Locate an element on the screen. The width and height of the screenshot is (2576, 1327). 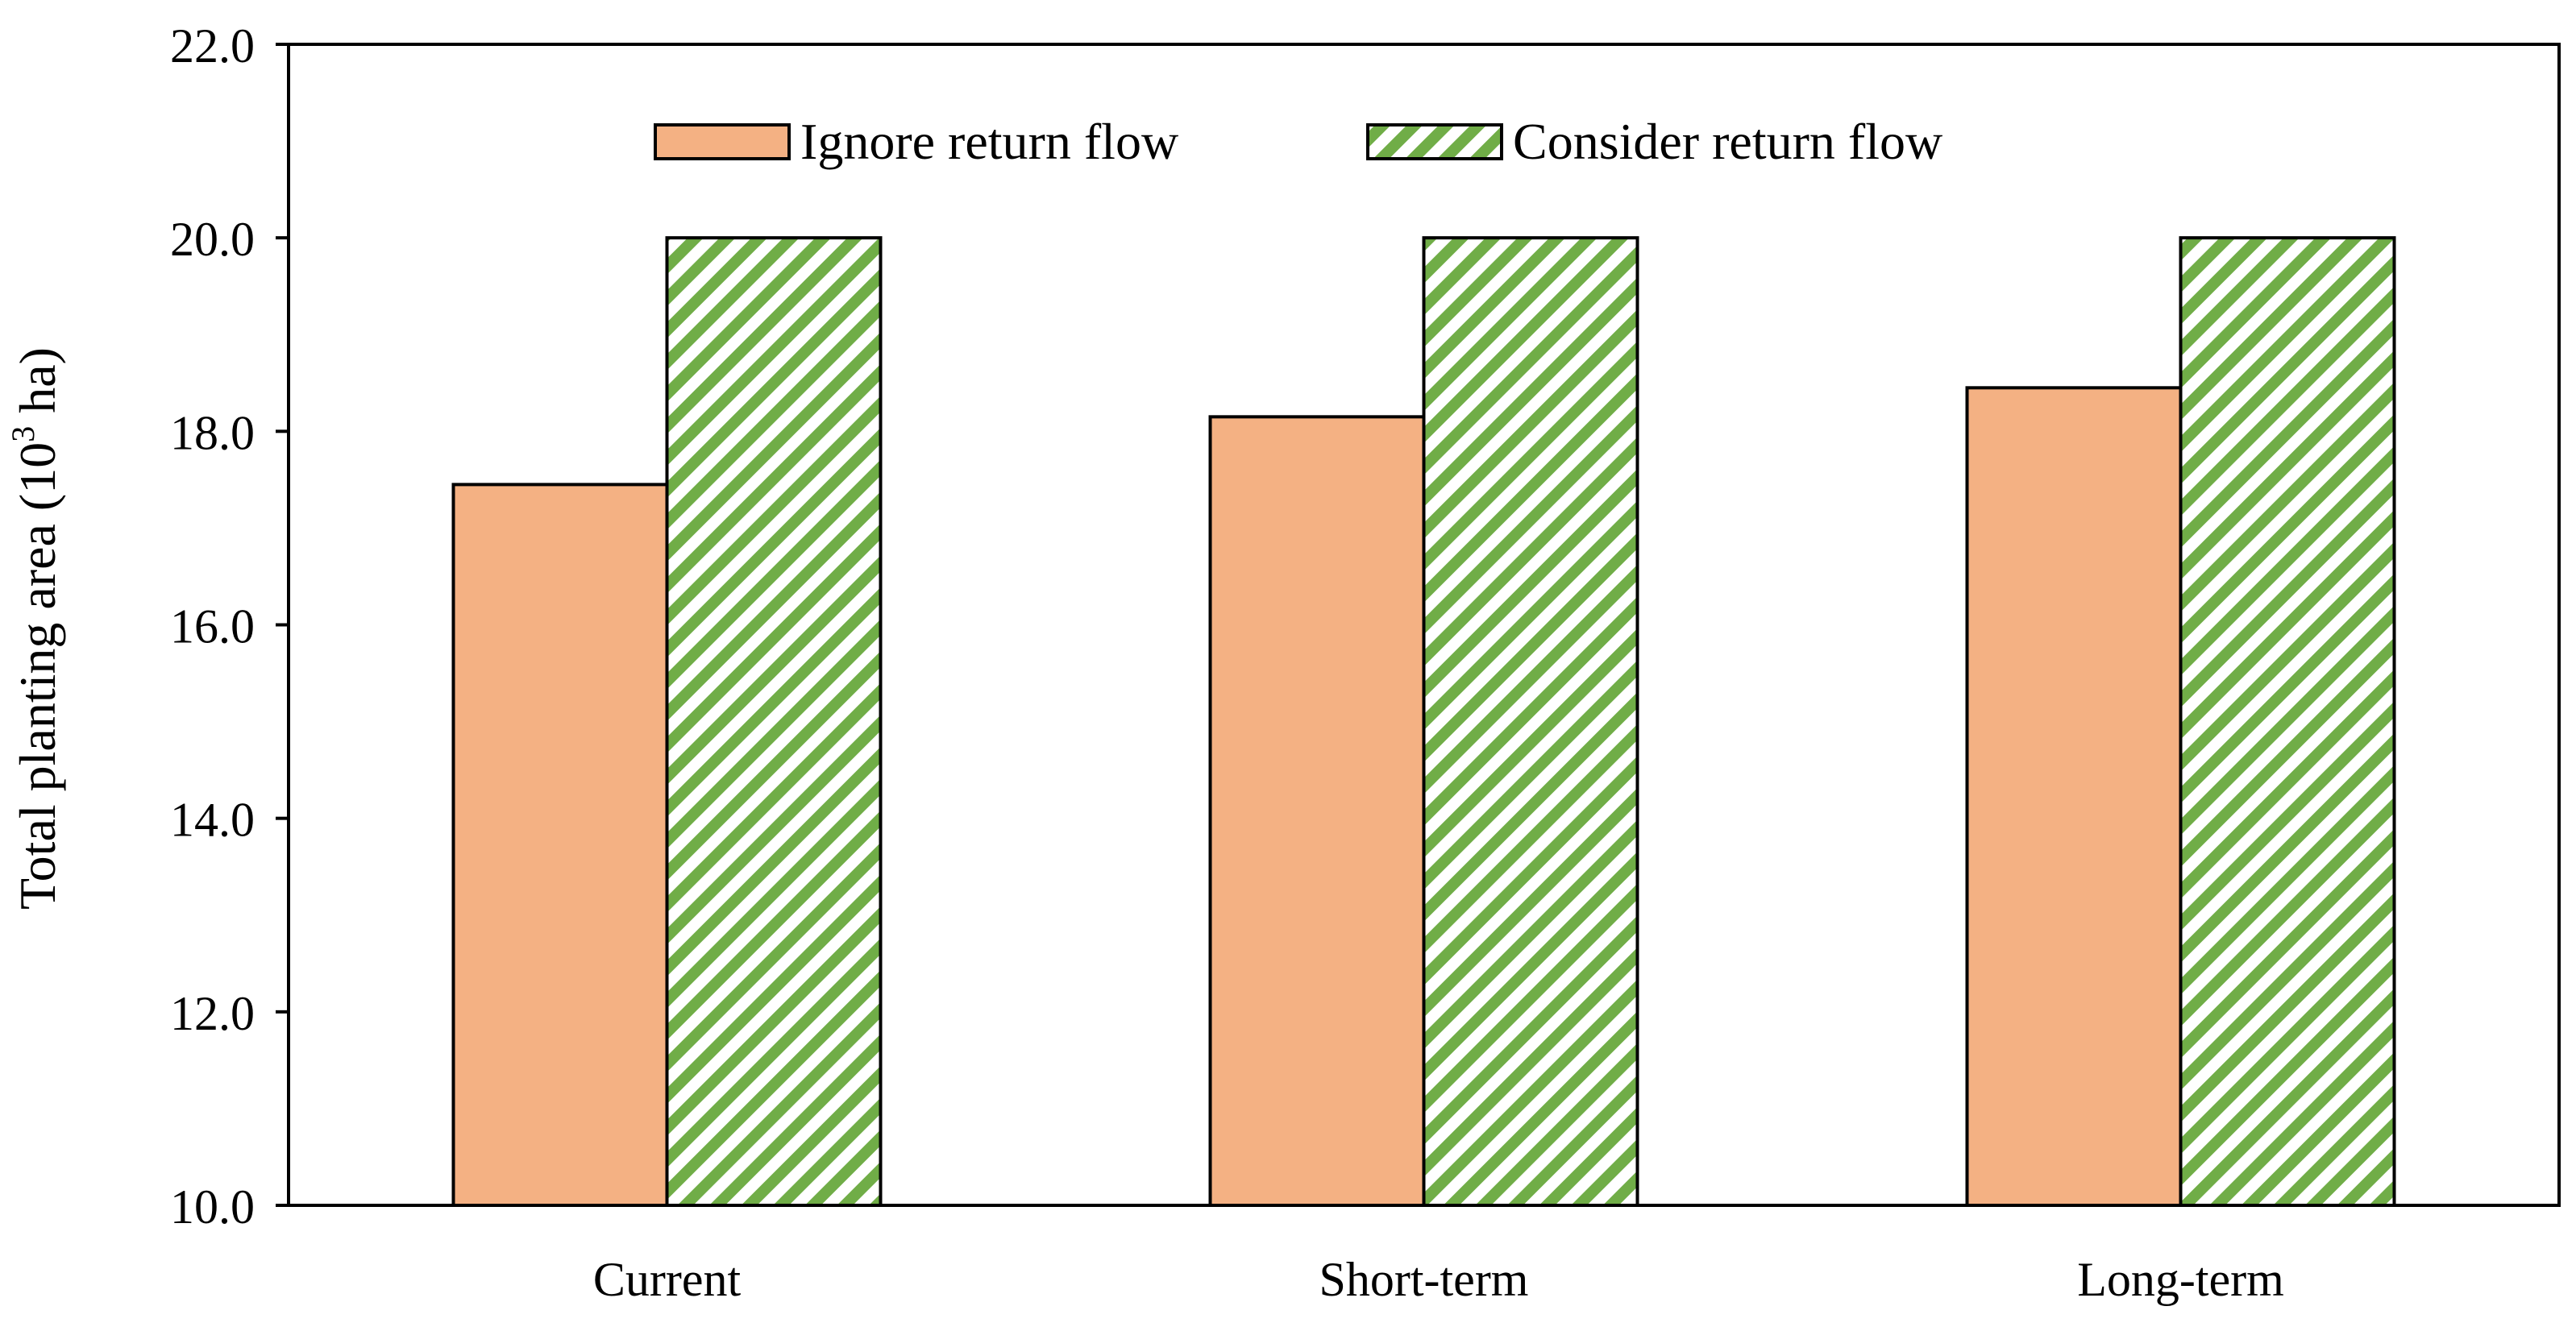
legend-label-1: Consider return flow is located at coordinates (1727, 141).